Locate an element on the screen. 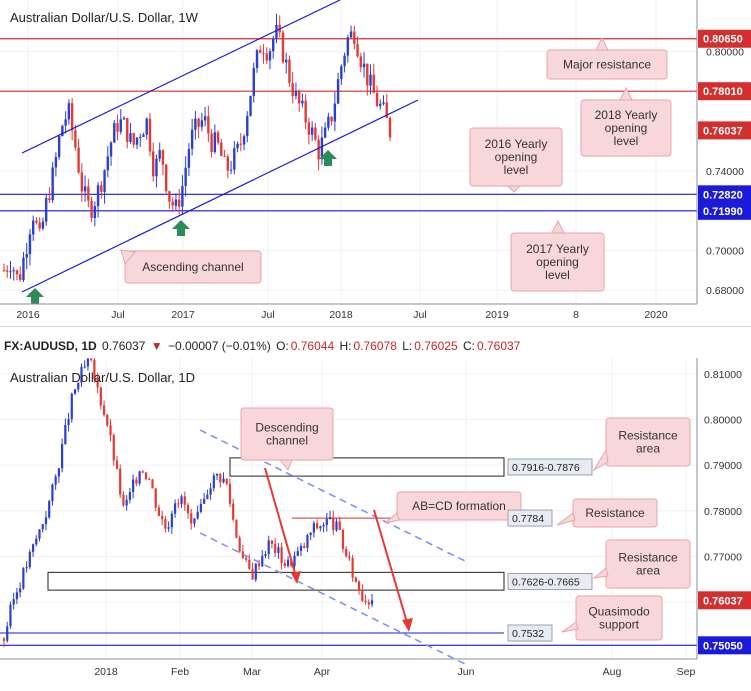 The width and height of the screenshot is (751, 691). symbol-label: FX:AUDUSD, 1D is located at coordinates (50, 346).